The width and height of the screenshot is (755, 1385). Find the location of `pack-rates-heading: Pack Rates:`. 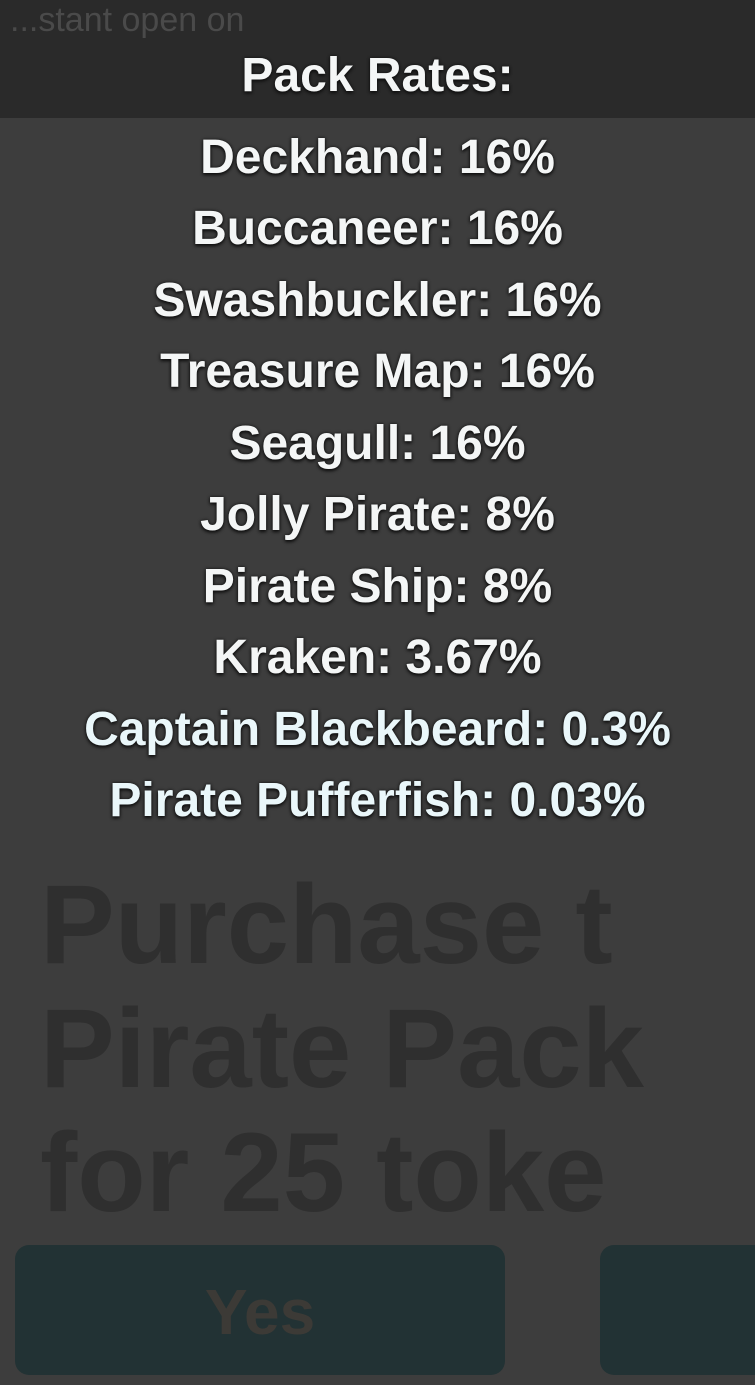

pack-rates-heading: Pack Rates: is located at coordinates (377, 75).